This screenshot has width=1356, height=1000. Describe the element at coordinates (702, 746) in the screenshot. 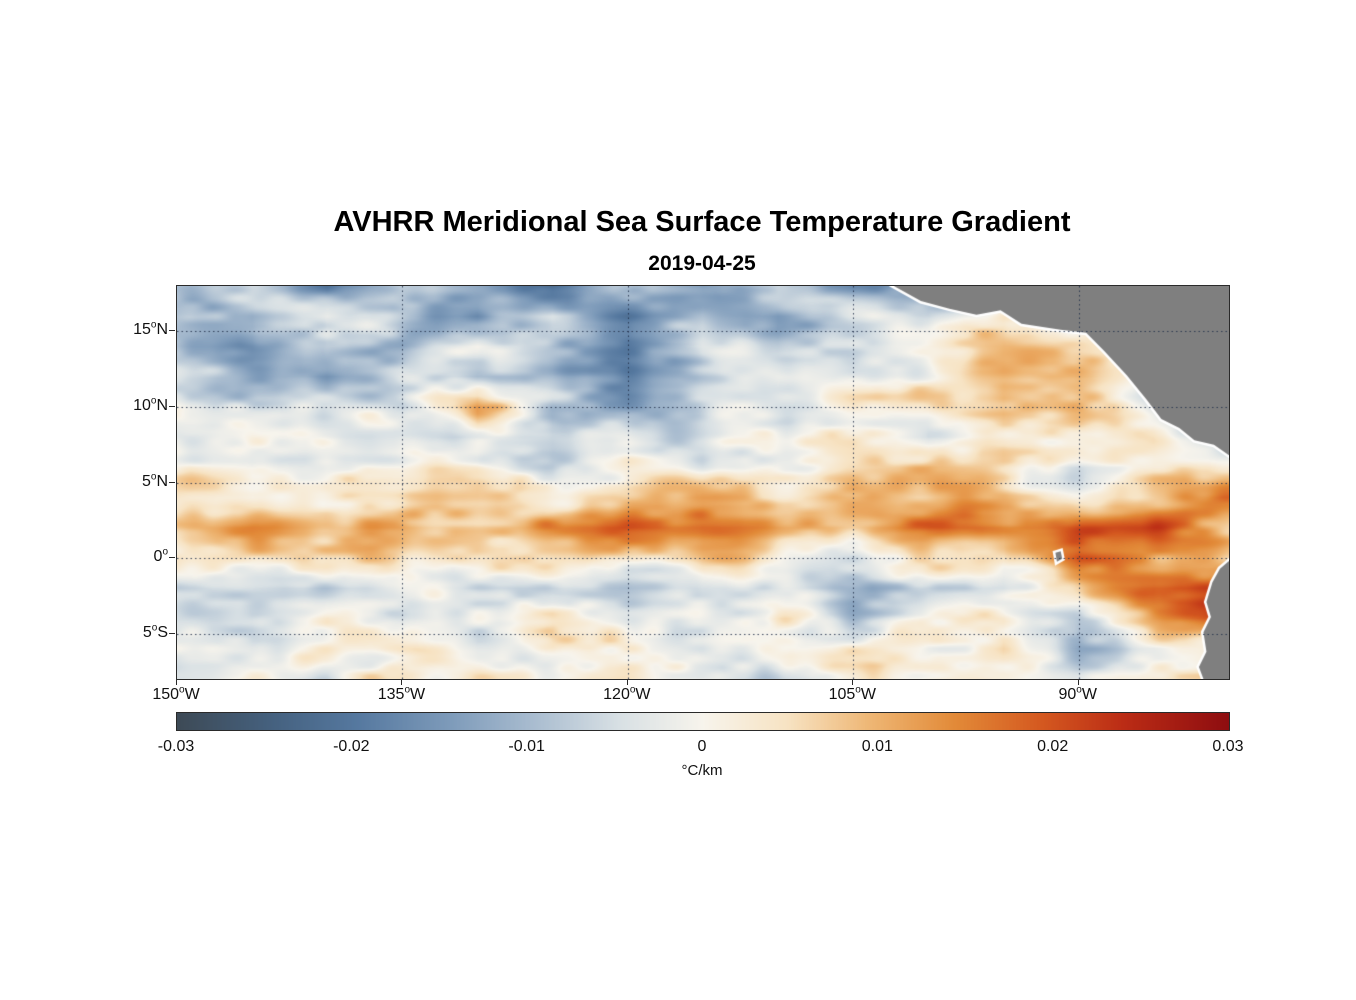

I see `colorbar-tick-label: 0` at that location.